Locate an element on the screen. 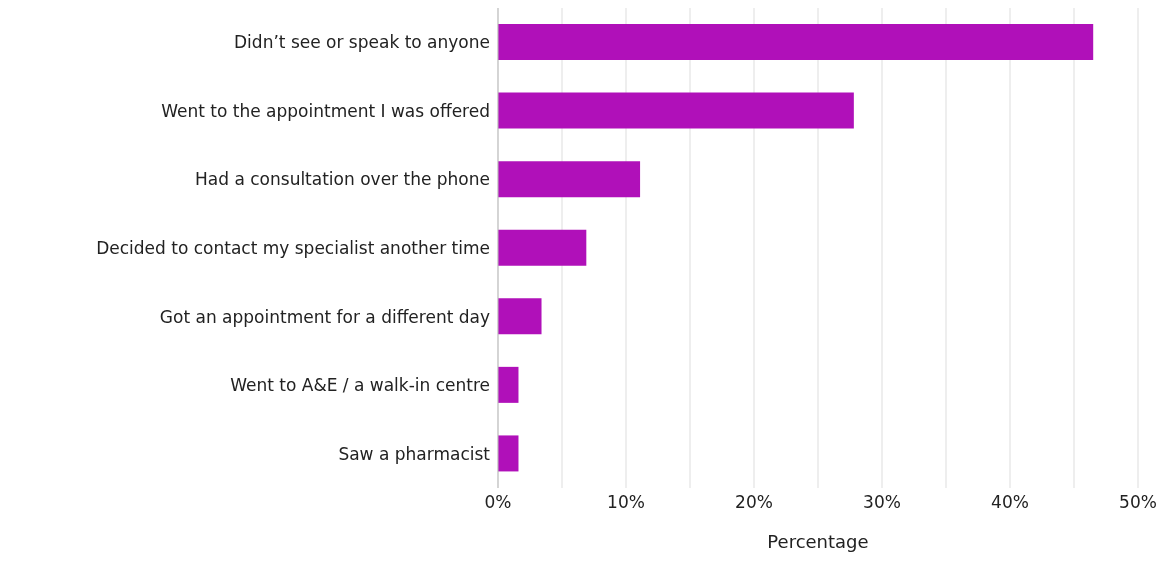 The height and width of the screenshot is (579, 1172). x-tick-label: 10% is located at coordinates (626, 502).